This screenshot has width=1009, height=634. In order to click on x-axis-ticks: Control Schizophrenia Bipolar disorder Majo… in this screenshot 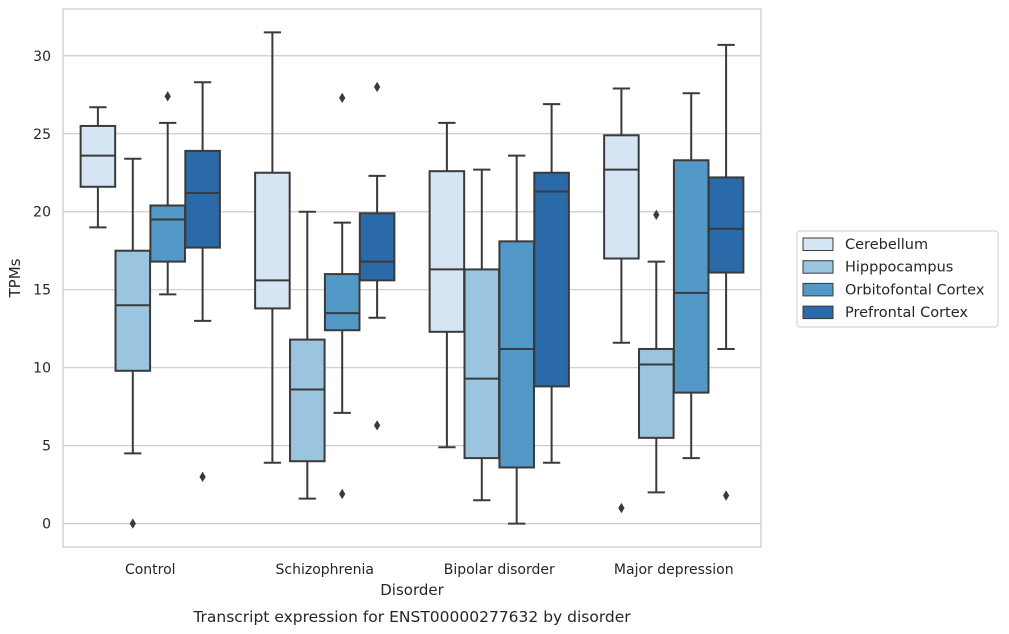, I will do `click(429, 570)`.